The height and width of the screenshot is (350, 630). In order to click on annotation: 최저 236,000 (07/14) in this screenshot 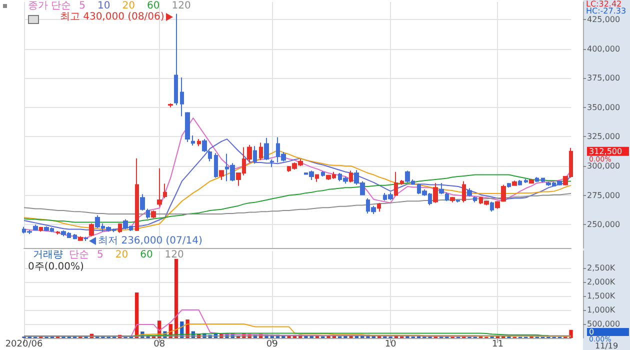, I will do `click(150, 240)`.